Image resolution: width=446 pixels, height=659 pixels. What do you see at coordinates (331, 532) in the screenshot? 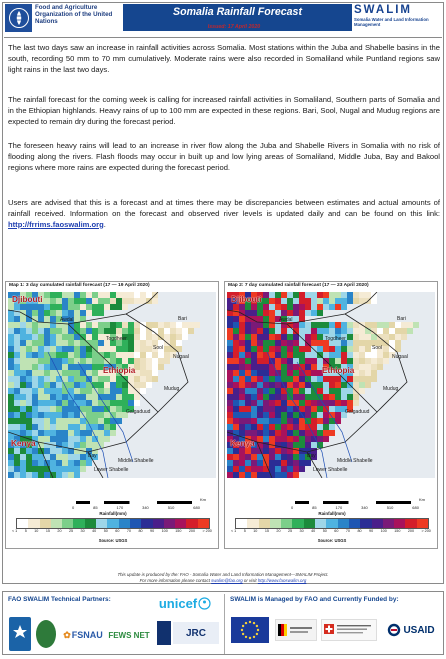
I see `map-2-legend-ticks: < 1 5 10 15 20 25 30 40 50 60 70 80 90 100 150 200 > 200` at bounding box center [331, 532].